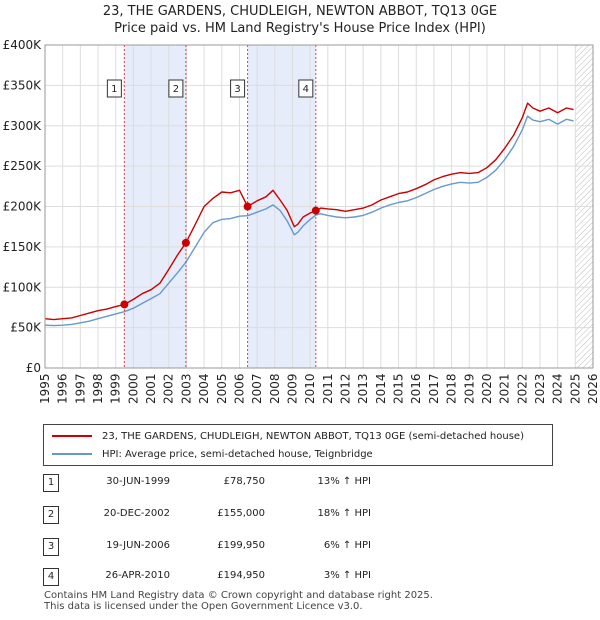 The width and height of the screenshot is (600, 620). Describe the element at coordinates (300, 483) in the screenshot. I see `table-row: 1 30-JUN-1999 £78,750 13% ↑ HPI` at that location.